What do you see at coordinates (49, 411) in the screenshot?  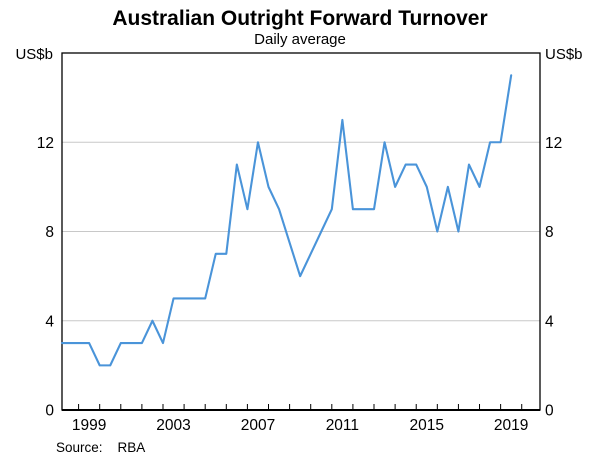 I see `y-tick-label-left: 0` at bounding box center [49, 411].